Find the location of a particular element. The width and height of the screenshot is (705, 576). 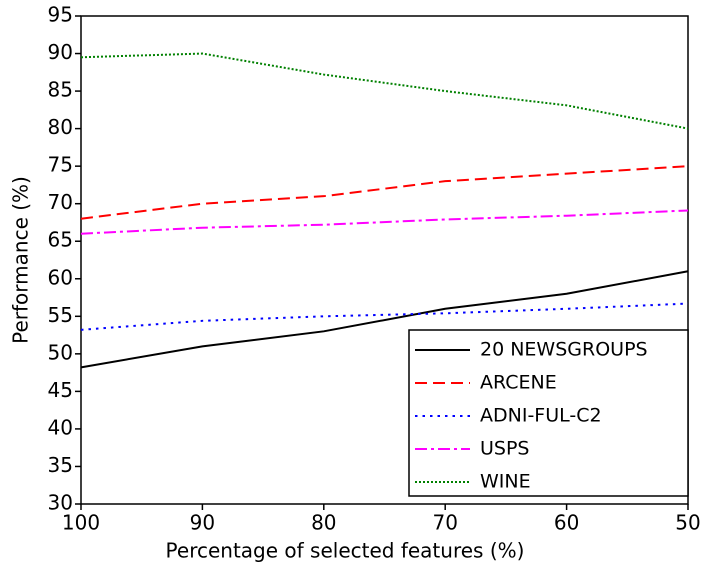

legend-label: 20 NEWSGROUPS is located at coordinates (564, 350).